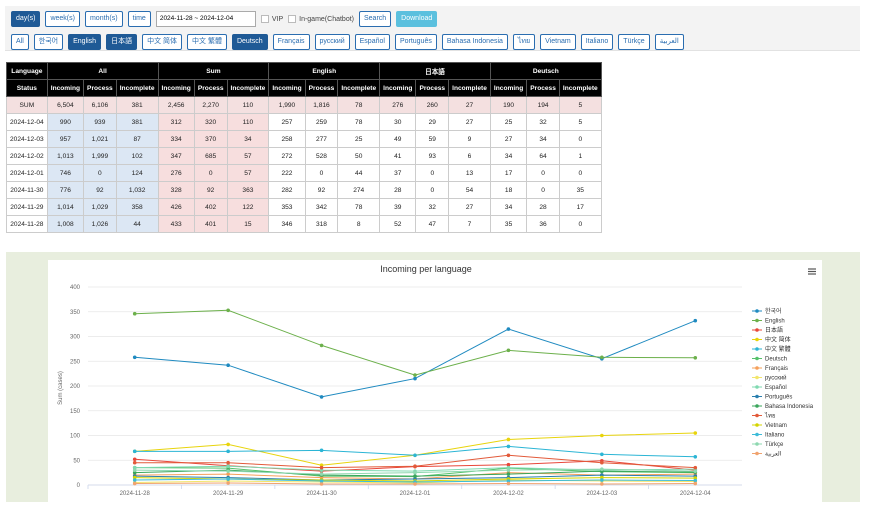  I want to click on legend-label: русский, so click(776, 378).